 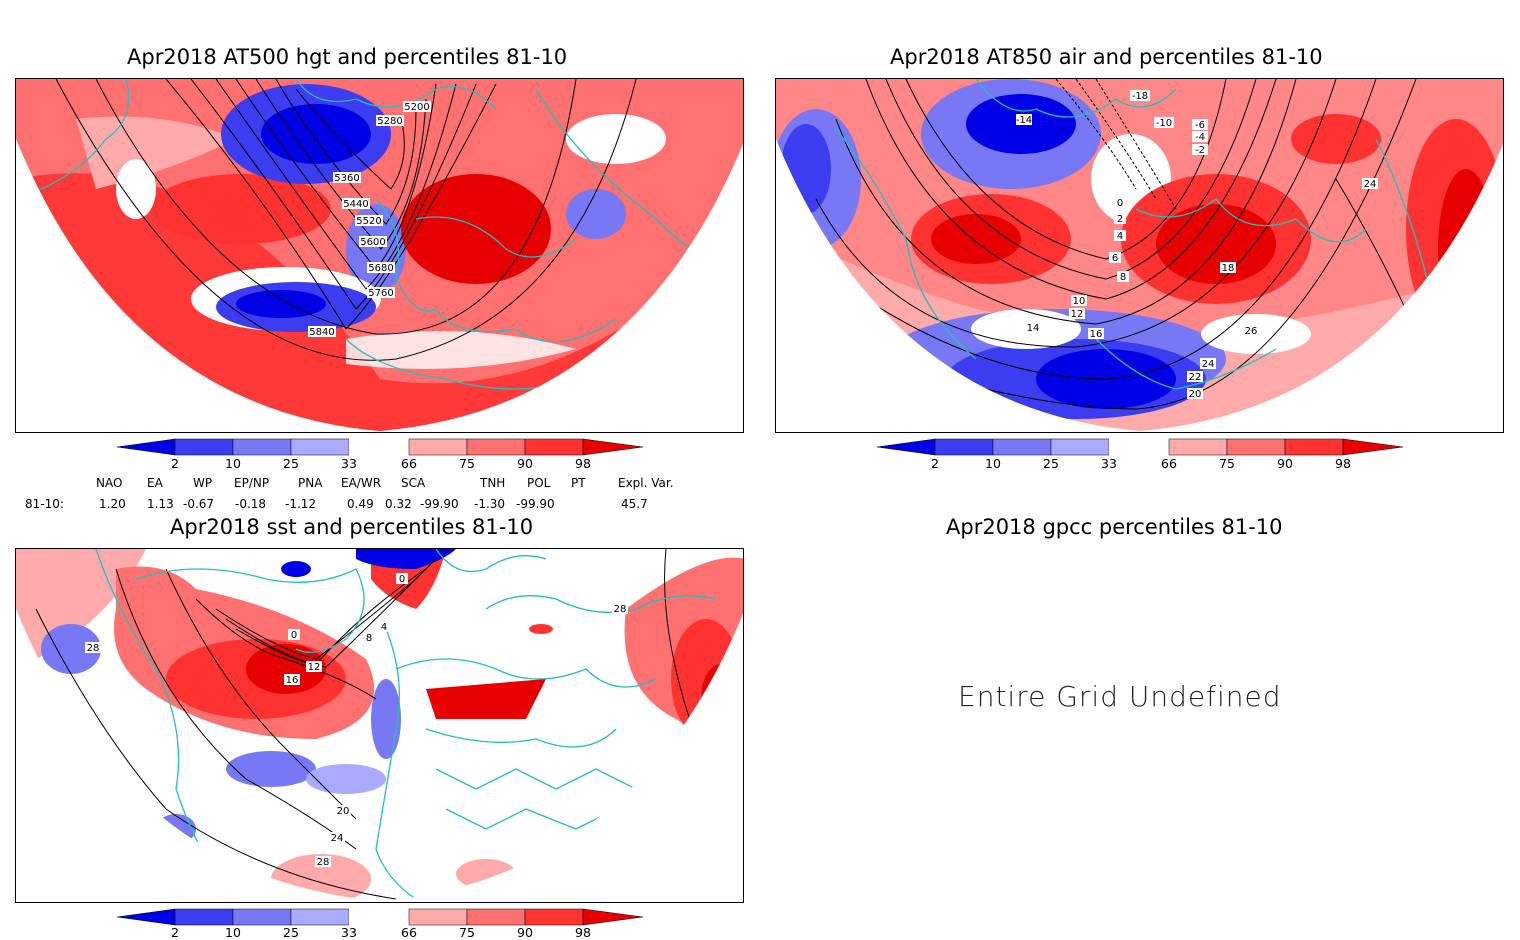 I want to click on contour-label-5840: 5840, so click(x=321, y=332).